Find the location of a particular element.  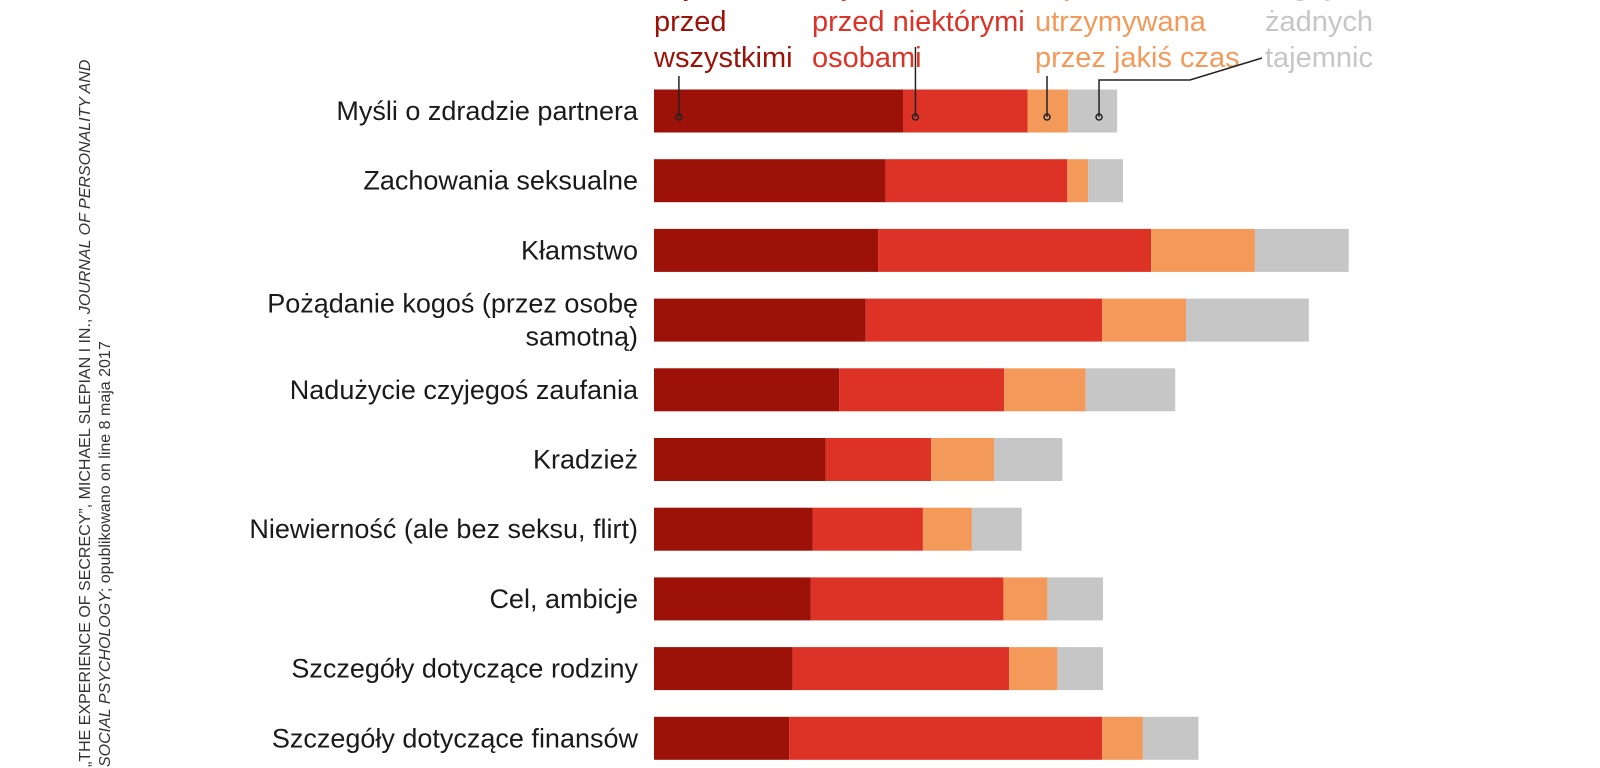

category-label: Nadużycie czyjegoś zaufania is located at coordinates (464, 390).